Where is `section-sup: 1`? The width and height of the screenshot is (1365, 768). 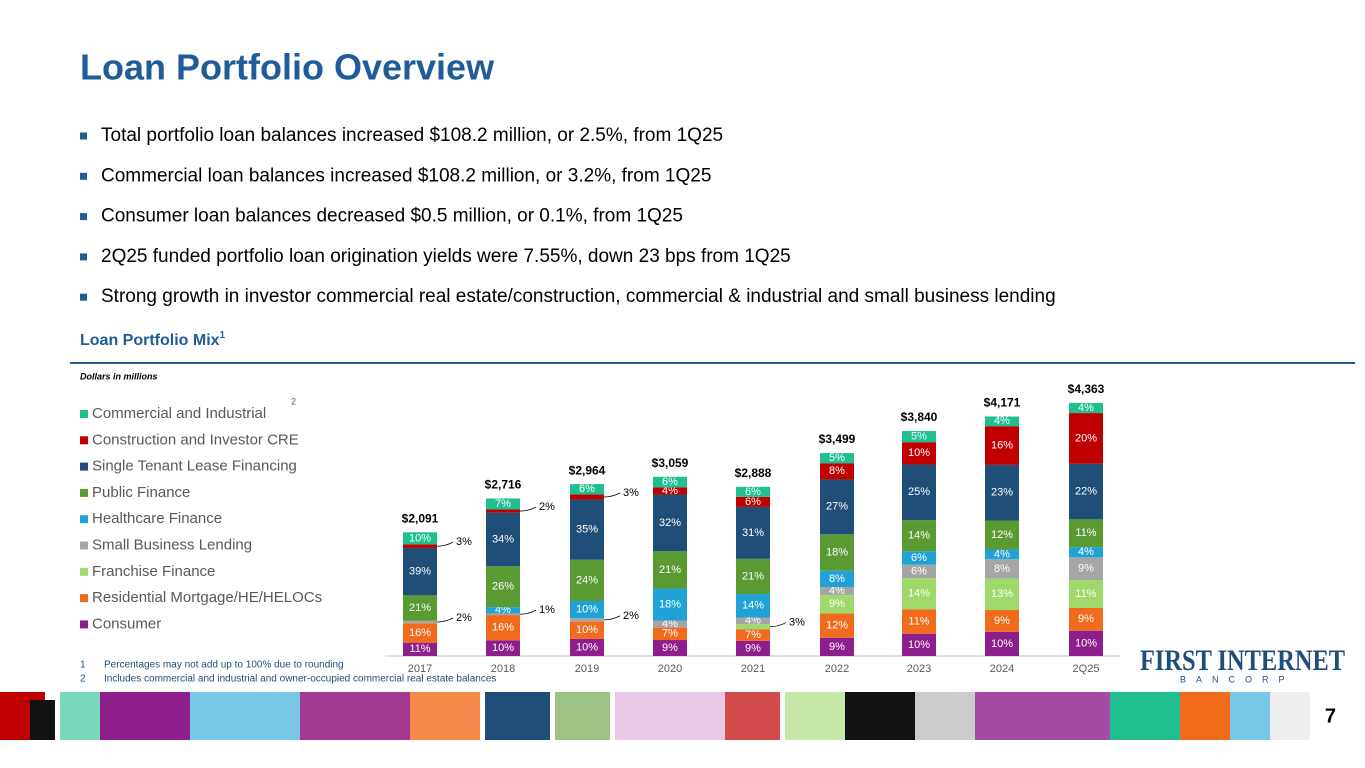
section-sup: 1 is located at coordinates (223, 335).